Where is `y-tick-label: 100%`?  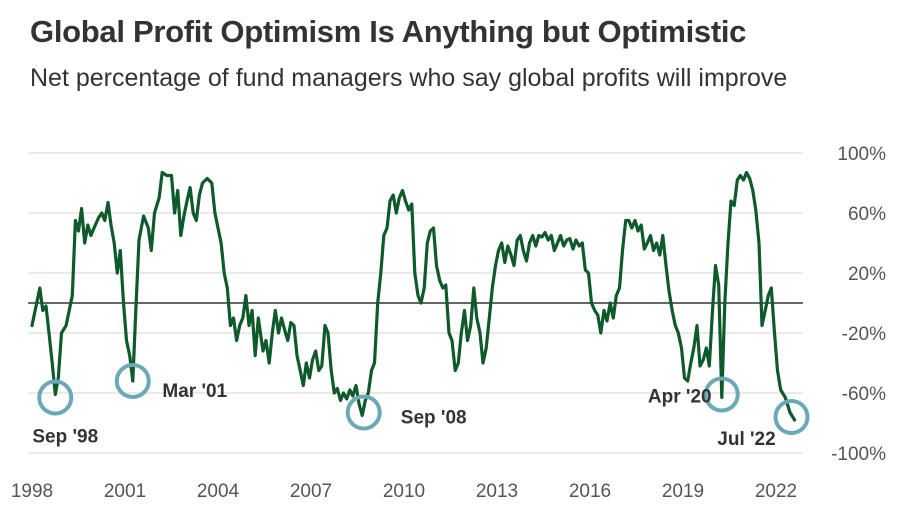 y-tick-label: 100% is located at coordinates (861, 154).